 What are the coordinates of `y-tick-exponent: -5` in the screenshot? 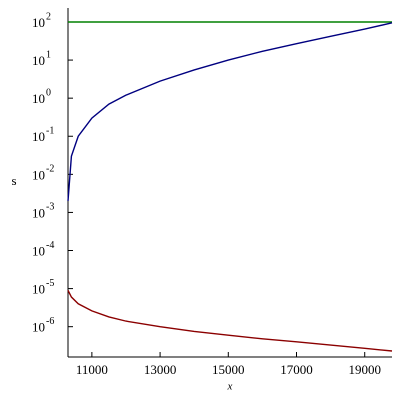 It's located at (50, 283).